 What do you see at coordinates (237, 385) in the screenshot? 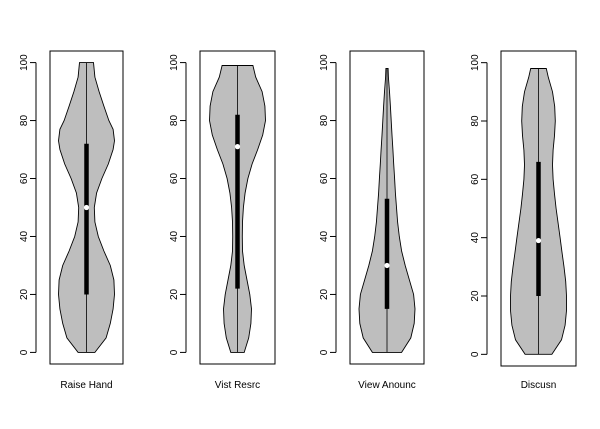
I see `category-label: Vist Resrc` at bounding box center [237, 385].